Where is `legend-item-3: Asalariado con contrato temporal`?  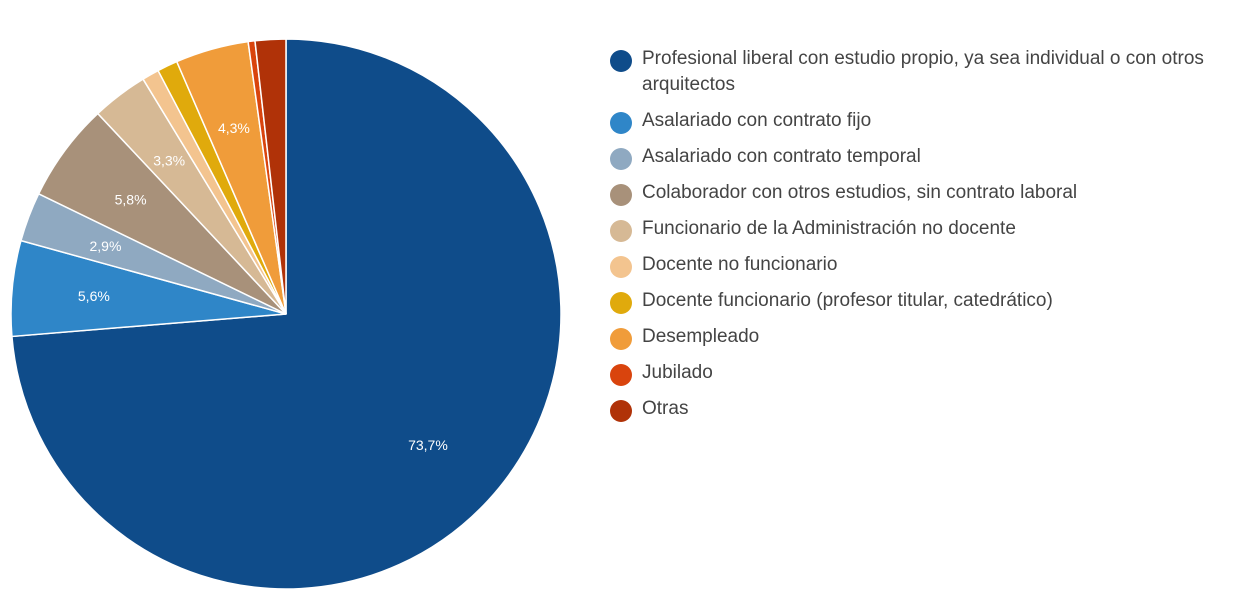
legend-item-3: Asalariado con contrato temporal is located at coordinates (918, 157).